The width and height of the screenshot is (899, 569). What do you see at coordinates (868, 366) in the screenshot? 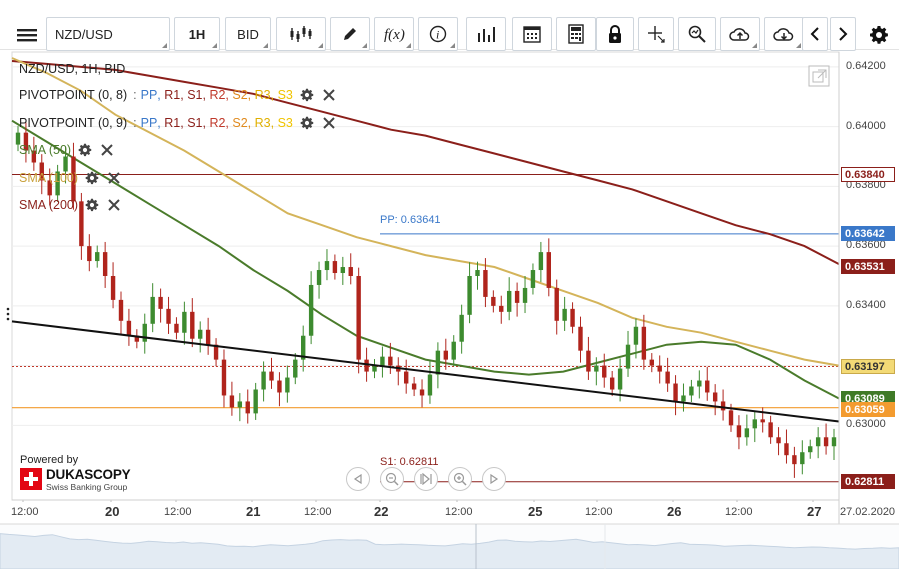
I see `price-tag: 0.63197` at bounding box center [868, 366].